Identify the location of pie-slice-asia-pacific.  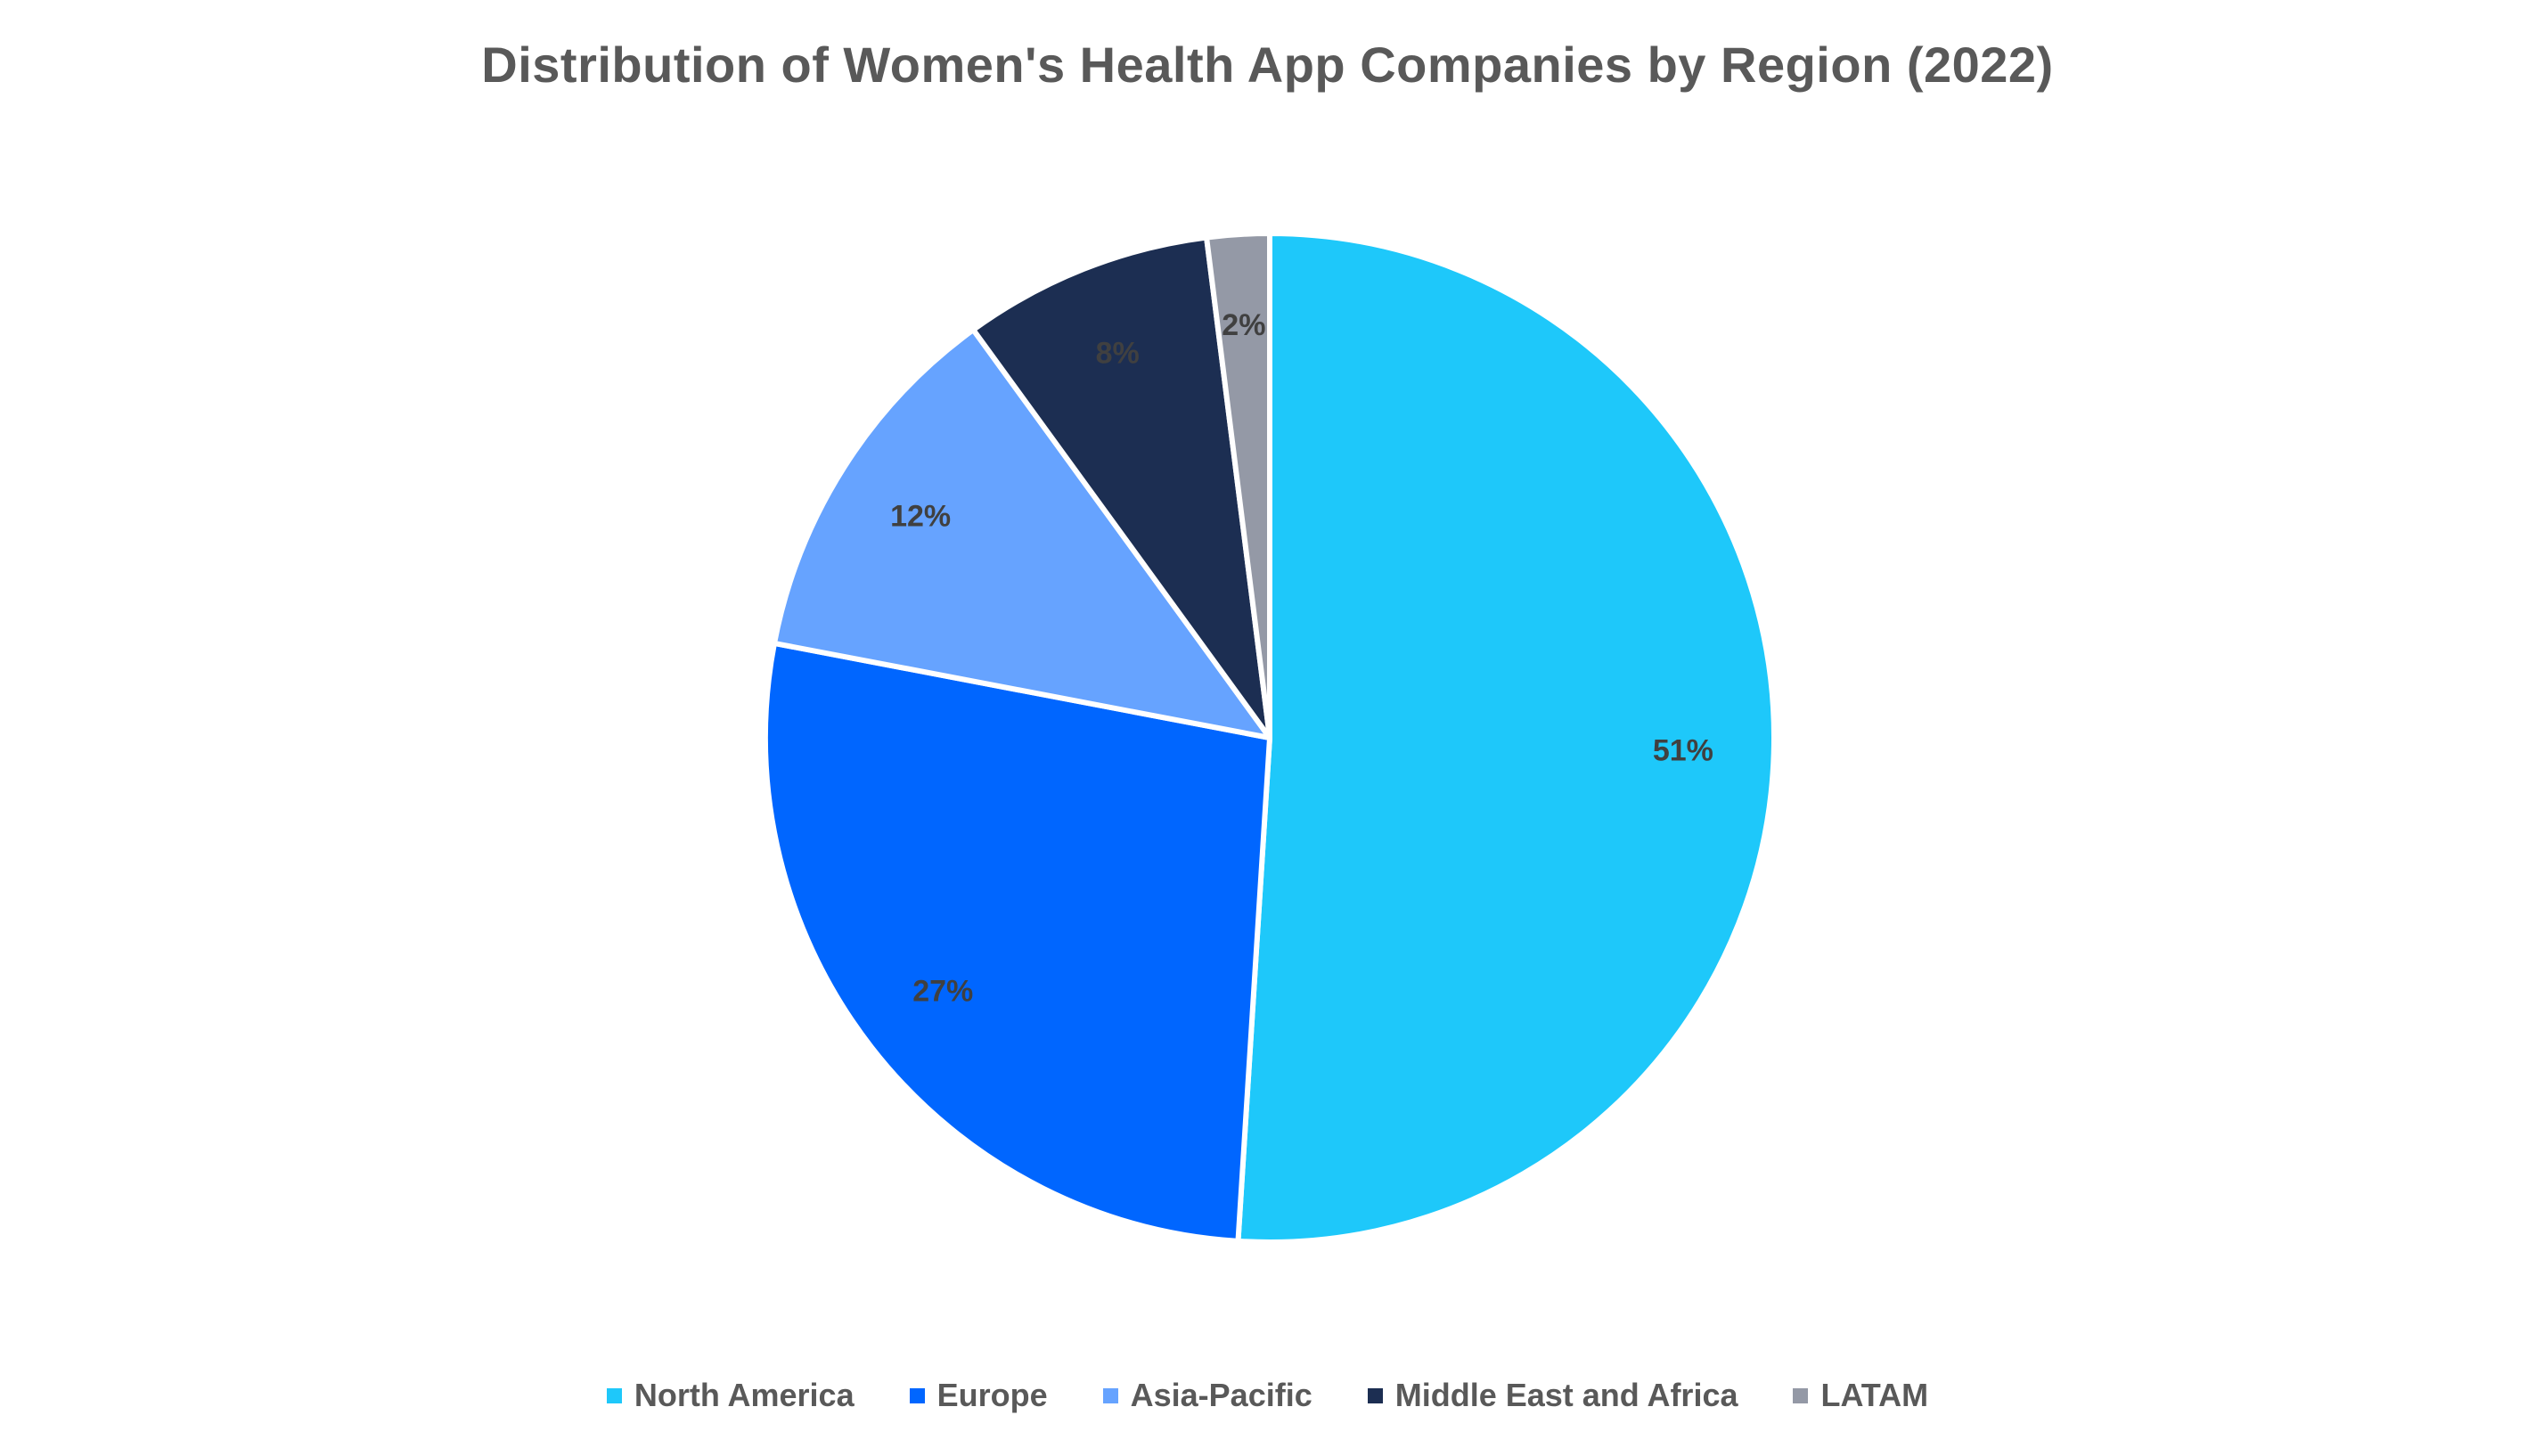
(1022, 533).